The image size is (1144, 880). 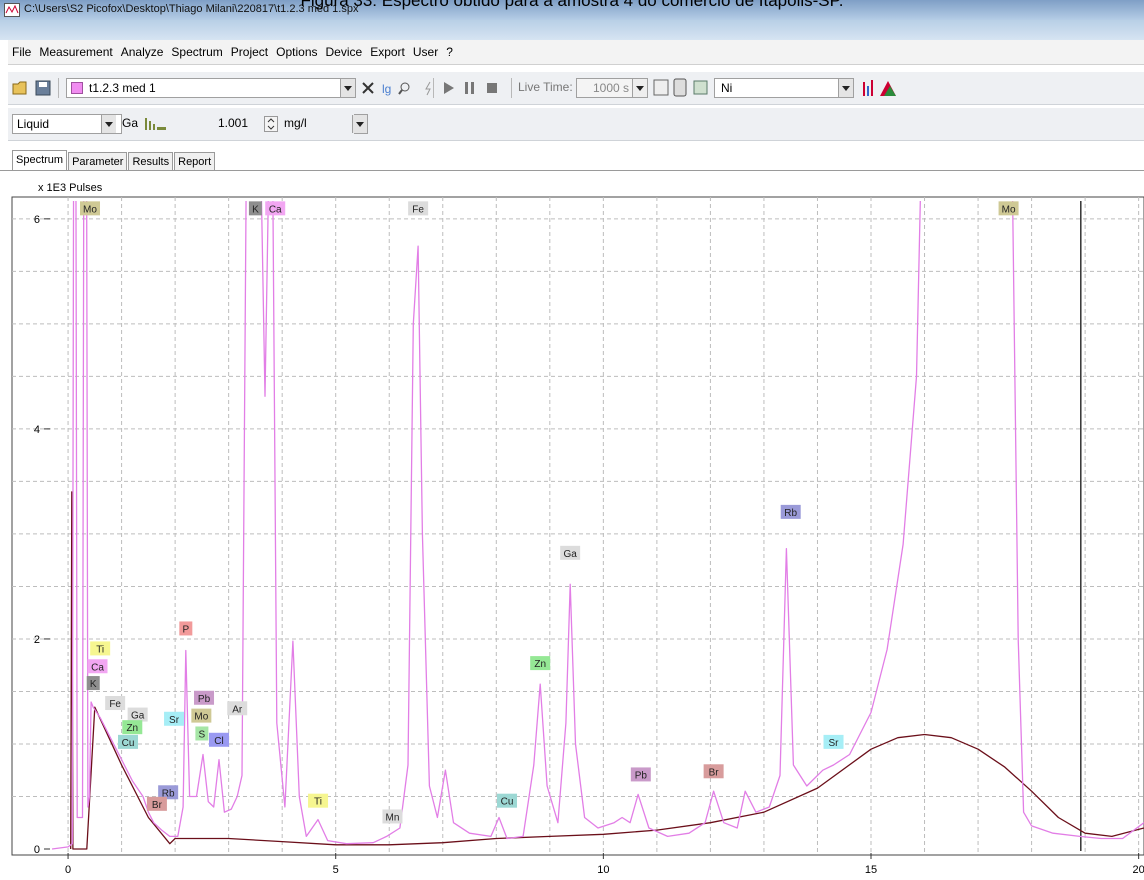 I want to click on element-select: Ni, so click(x=784, y=88).